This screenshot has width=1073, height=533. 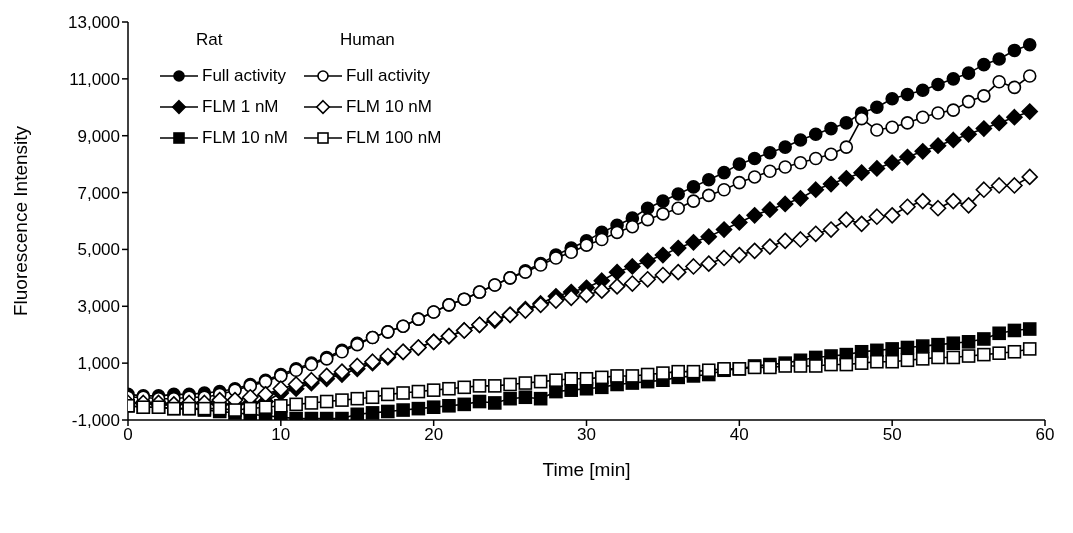 What do you see at coordinates (1045, 435) in the screenshot?
I see `x-tick-label: 60` at bounding box center [1045, 435].